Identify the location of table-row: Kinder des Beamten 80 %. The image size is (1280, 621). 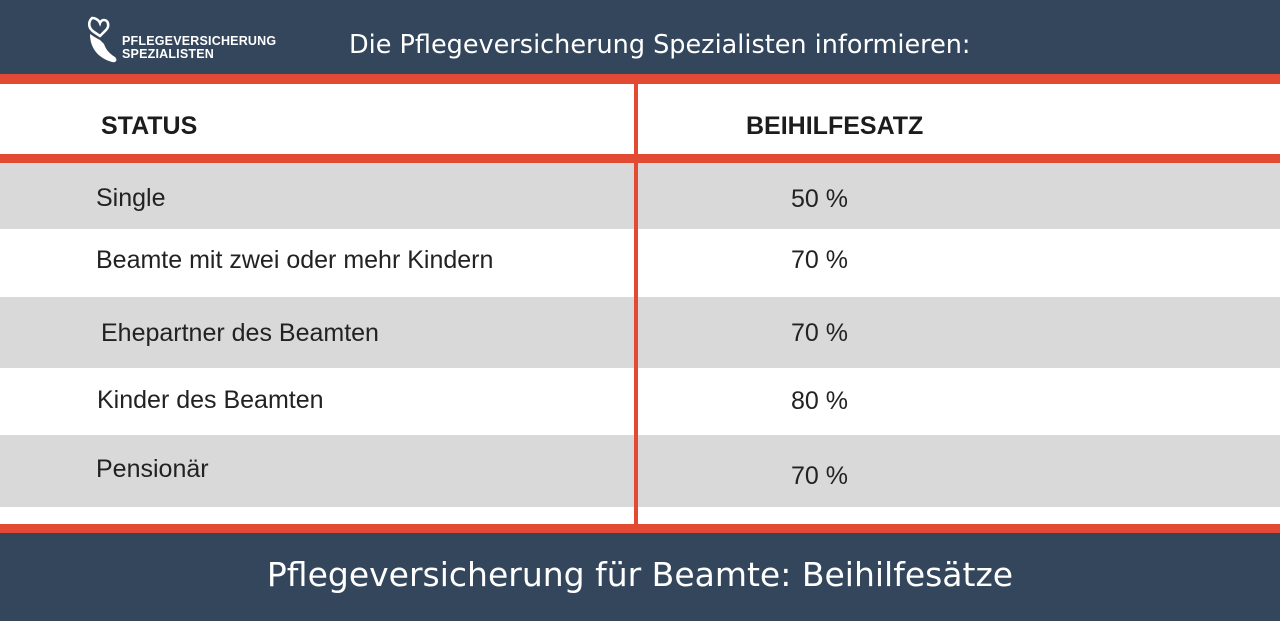
(640, 401).